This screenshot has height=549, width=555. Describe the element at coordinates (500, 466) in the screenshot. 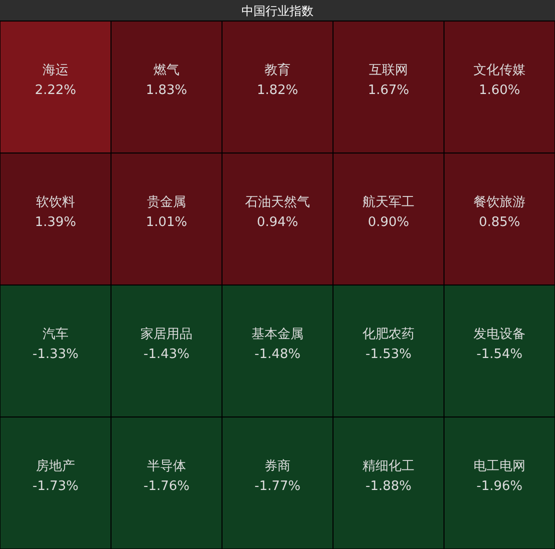

I see `category-label: 电工电网` at that location.